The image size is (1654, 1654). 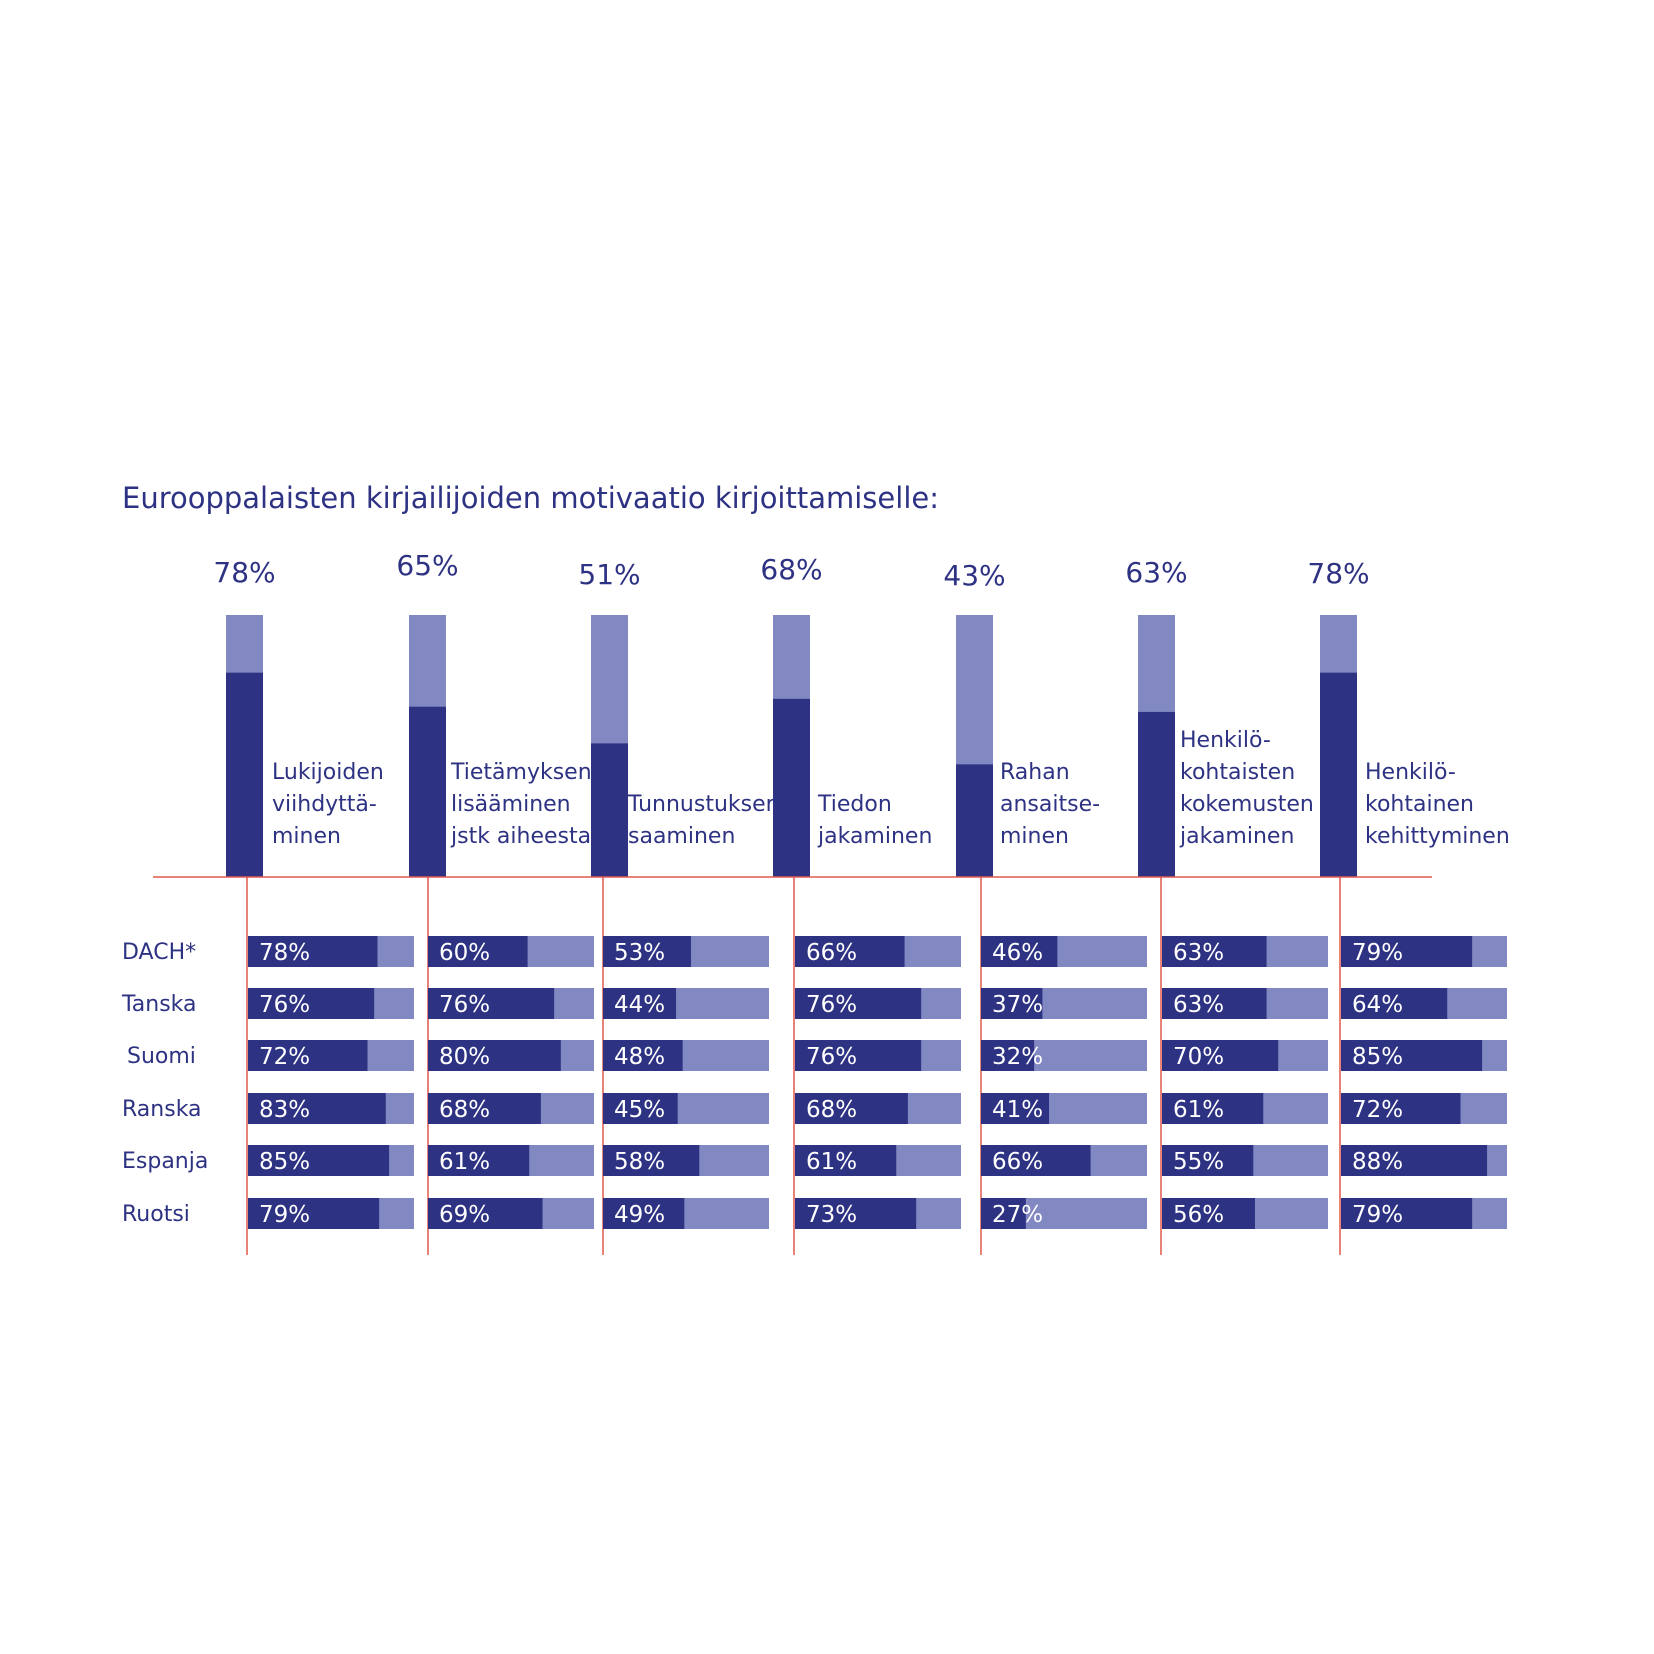 I want to click on category-label-line: saaminen, so click(x=681, y=836).